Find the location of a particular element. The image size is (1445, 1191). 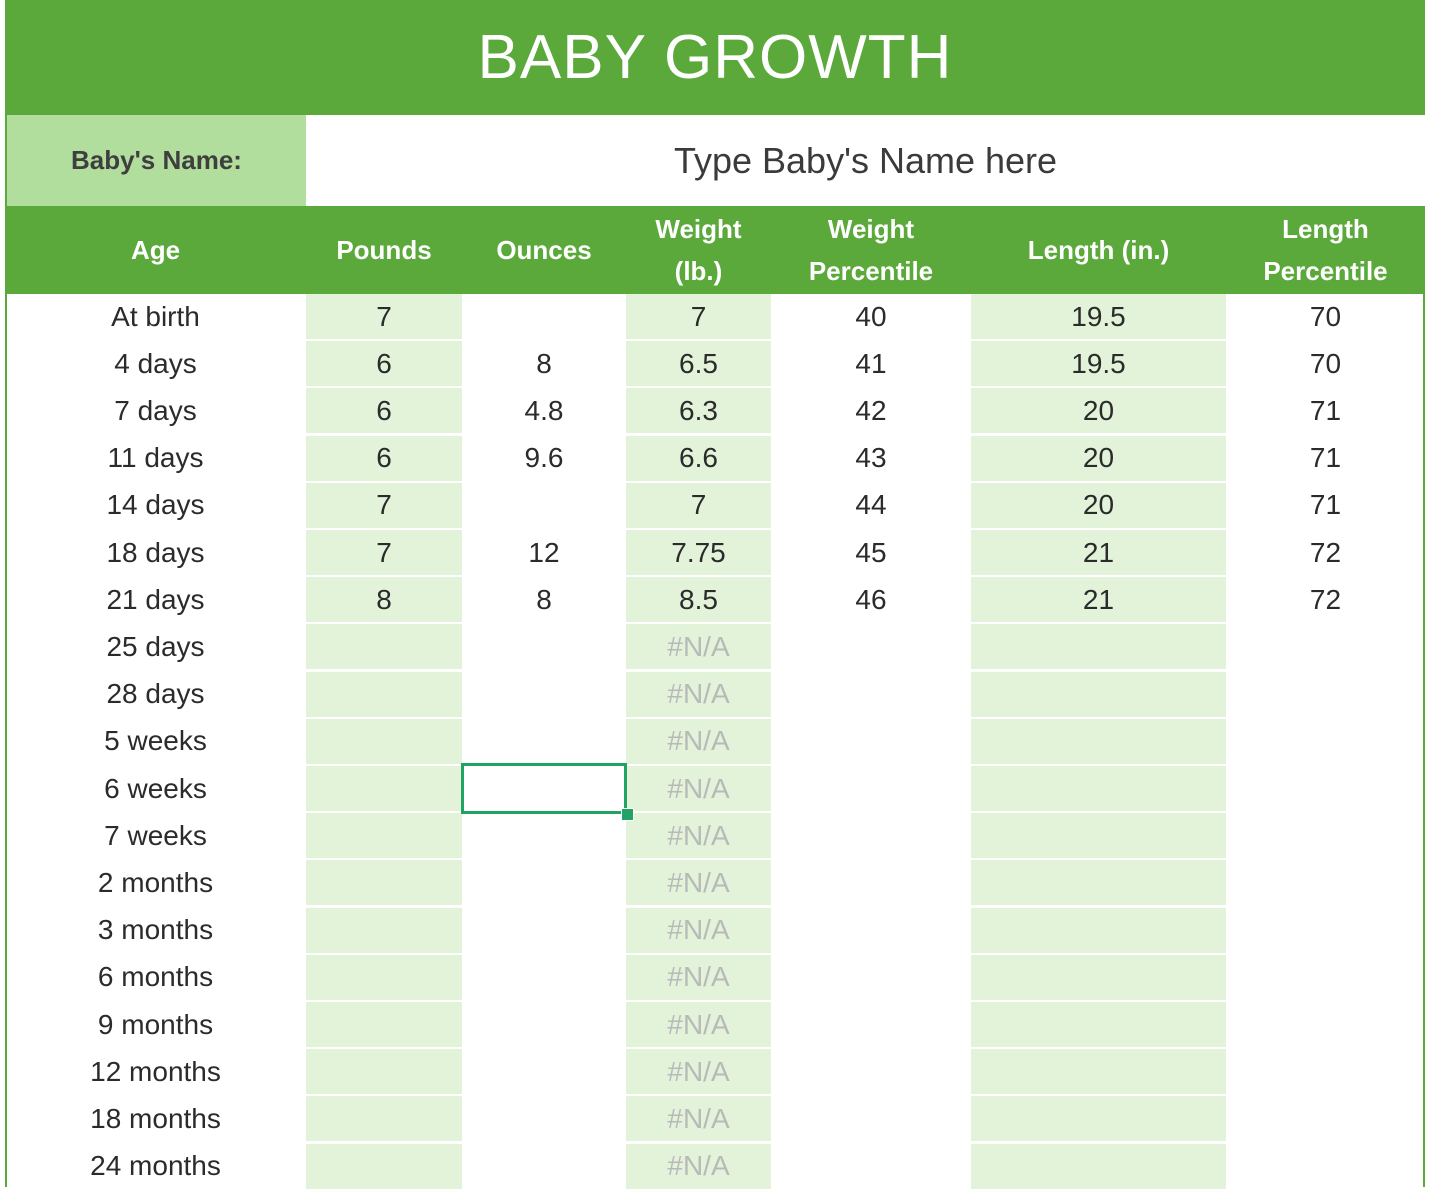

cell-age: 6 weeks is located at coordinates (155, 788).